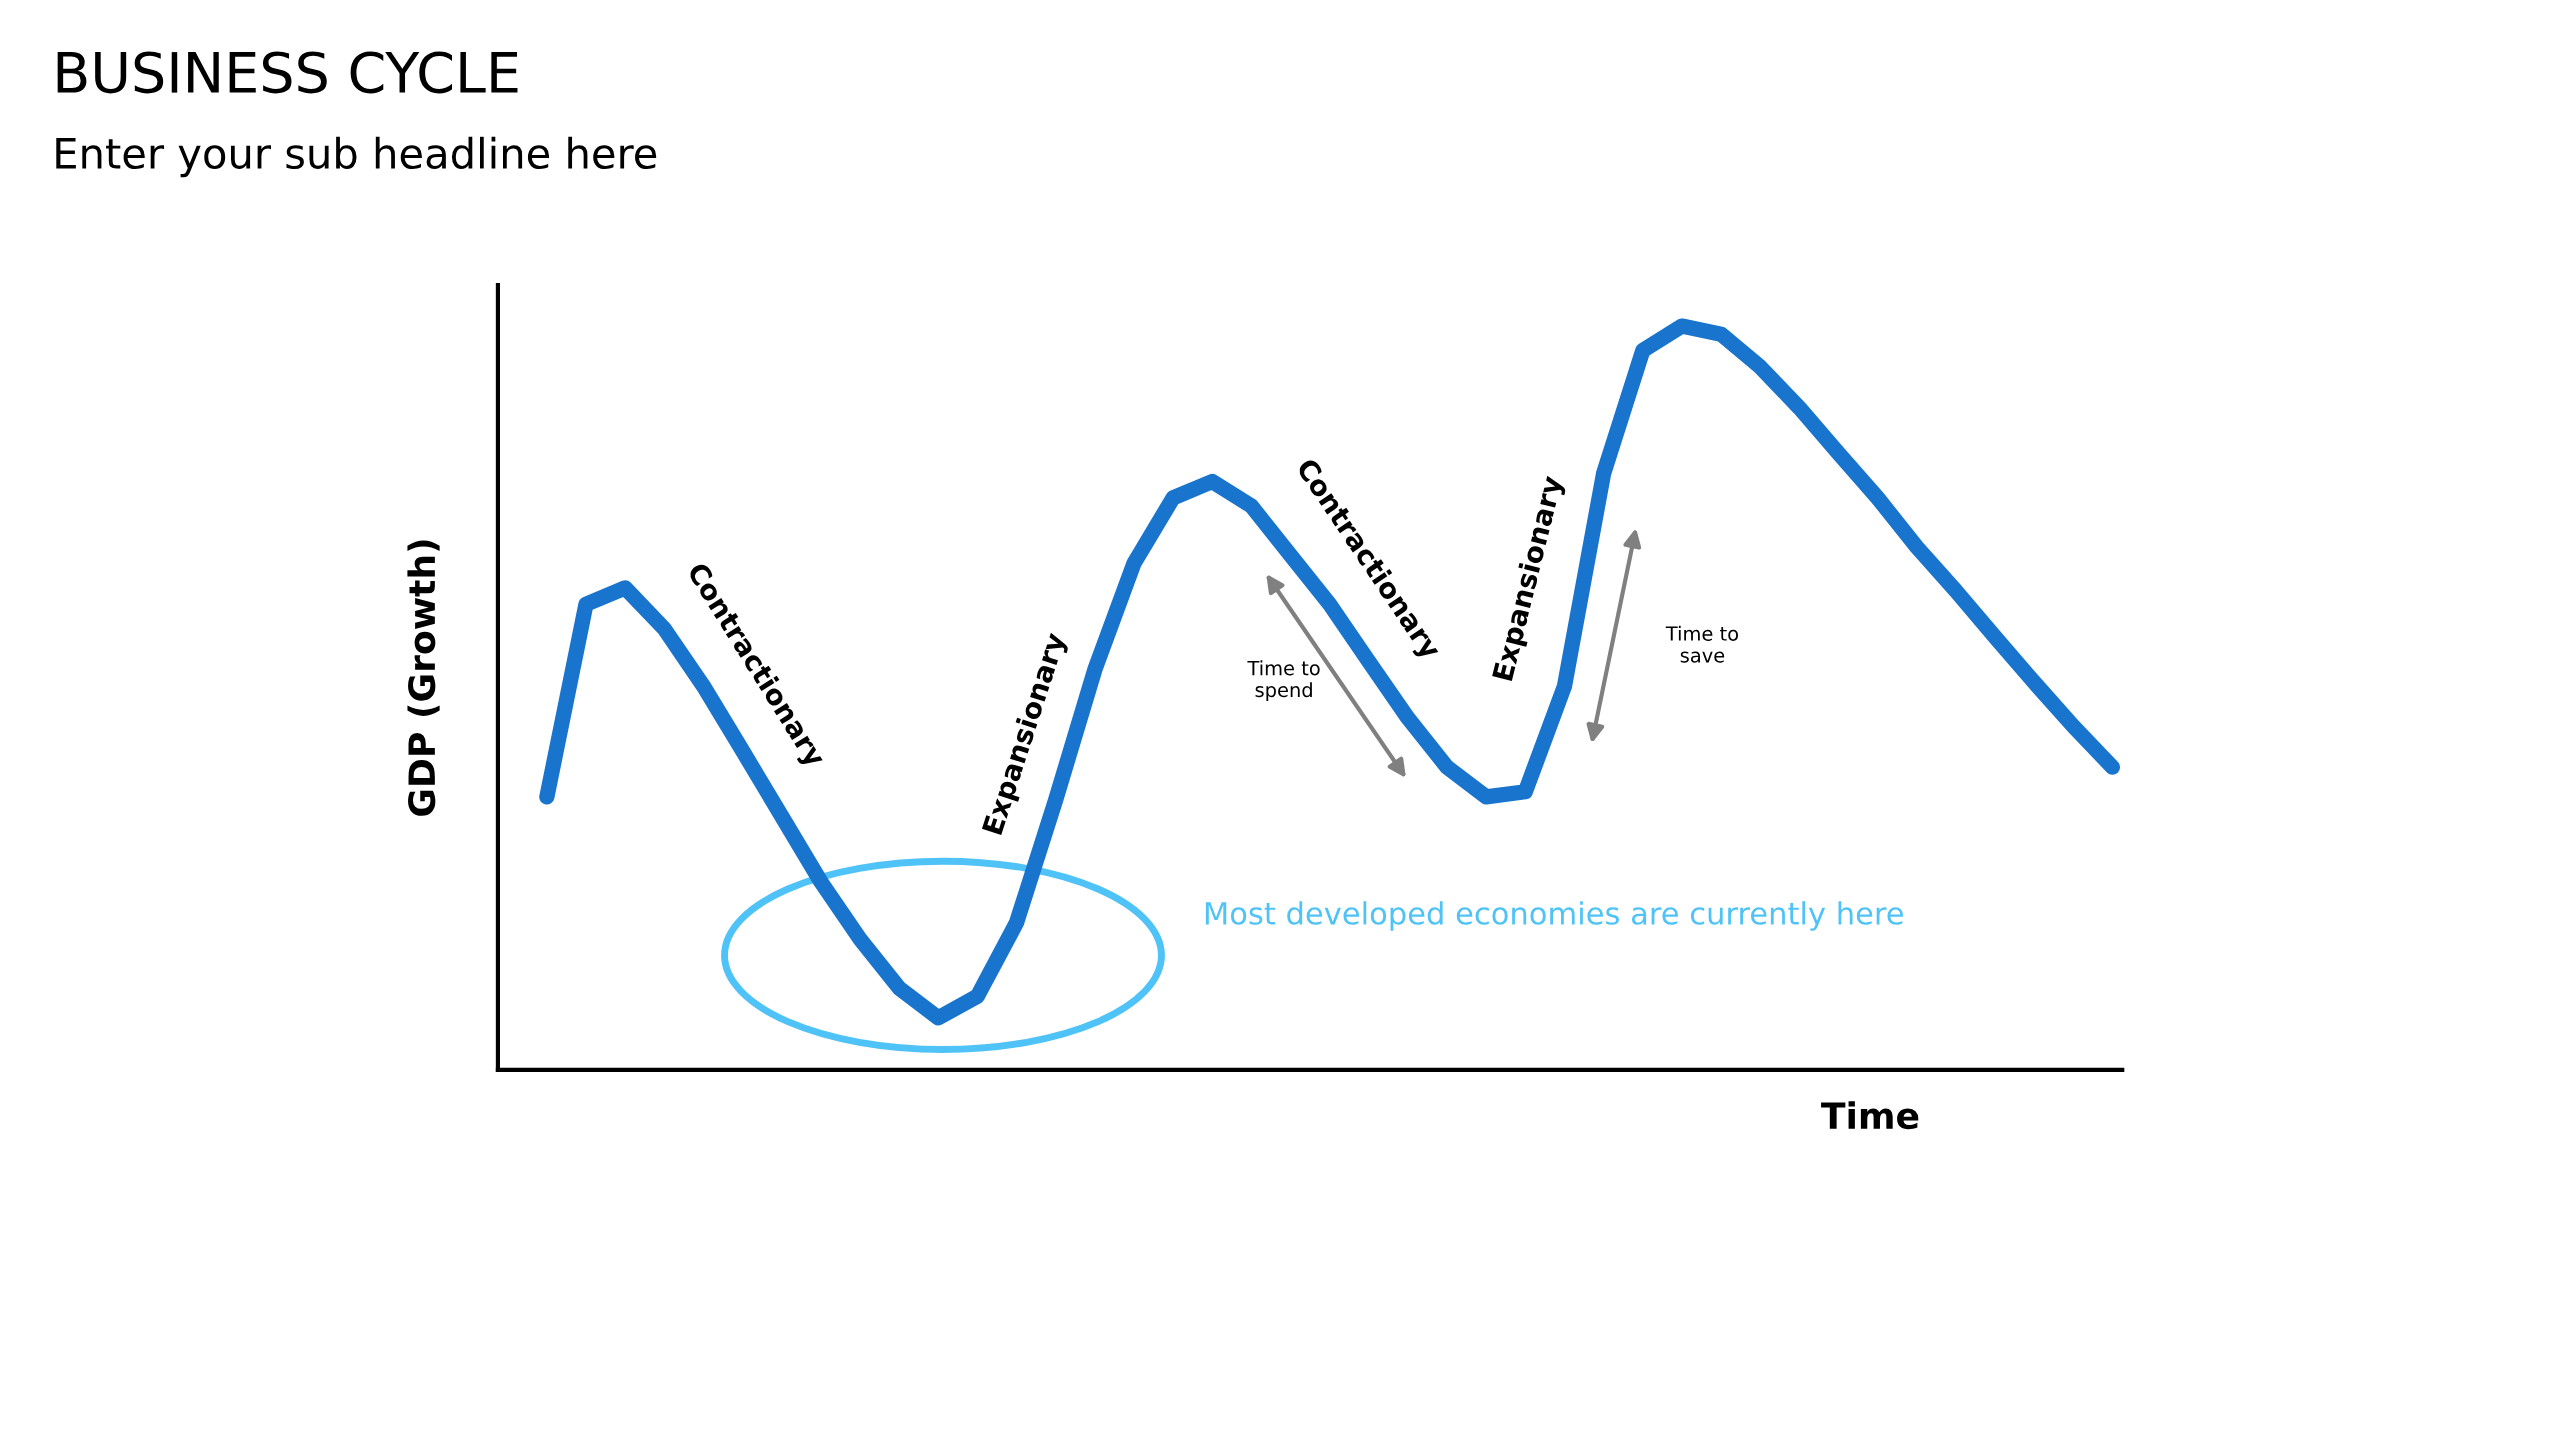 This screenshot has height=1440, width=2560. Describe the element at coordinates (1283, 680) in the screenshot. I see `annotation: Time to spend` at that location.